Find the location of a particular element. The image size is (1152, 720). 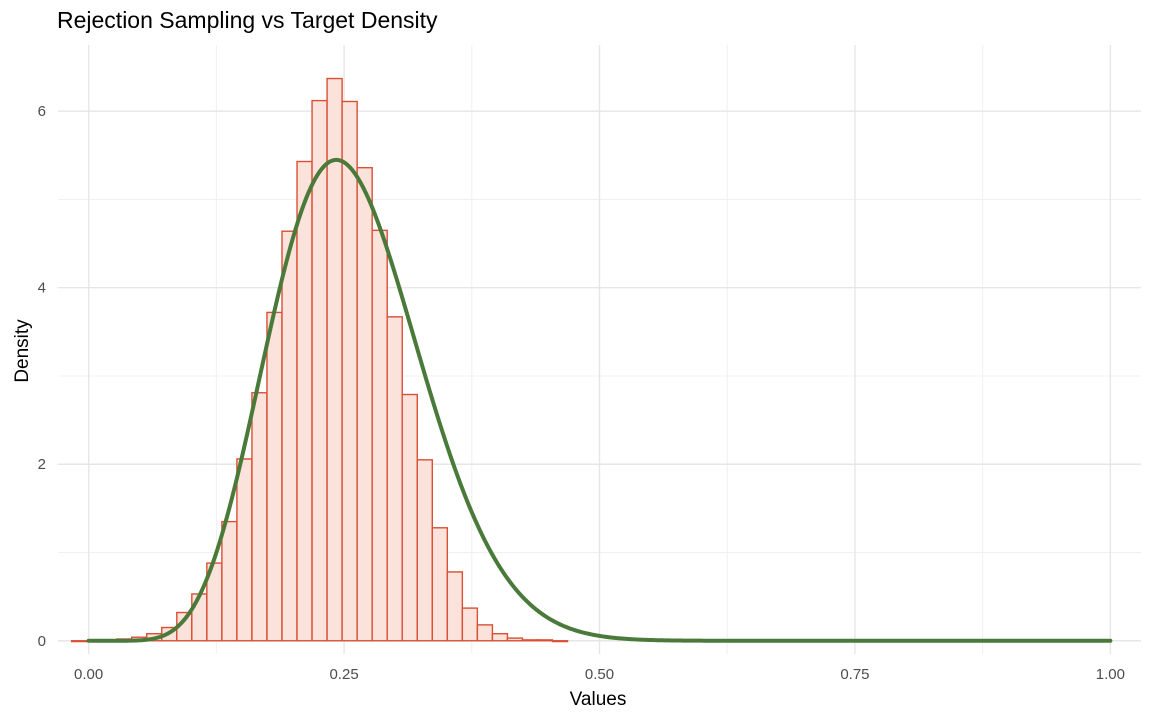

x-tick-label: 0.75 is located at coordinates (854, 674).